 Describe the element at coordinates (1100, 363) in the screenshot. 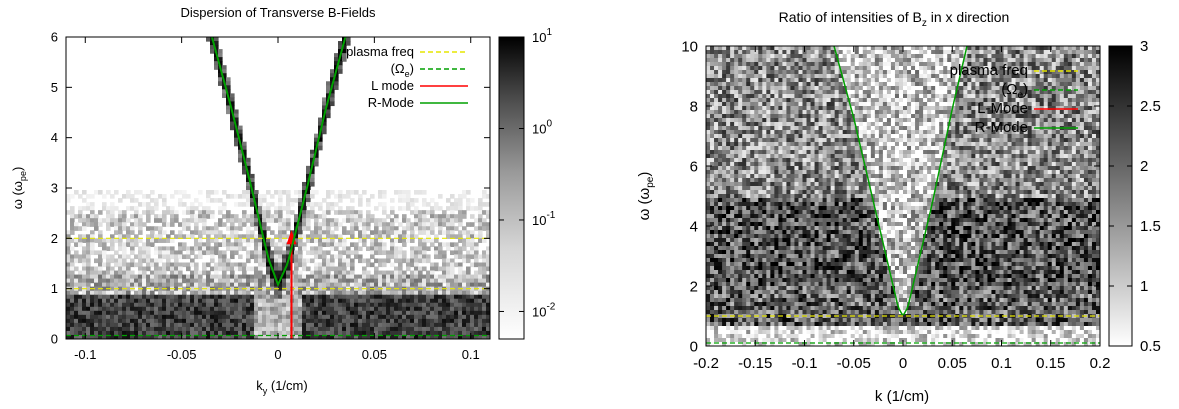

I see `x-tick-label: 0.2` at that location.